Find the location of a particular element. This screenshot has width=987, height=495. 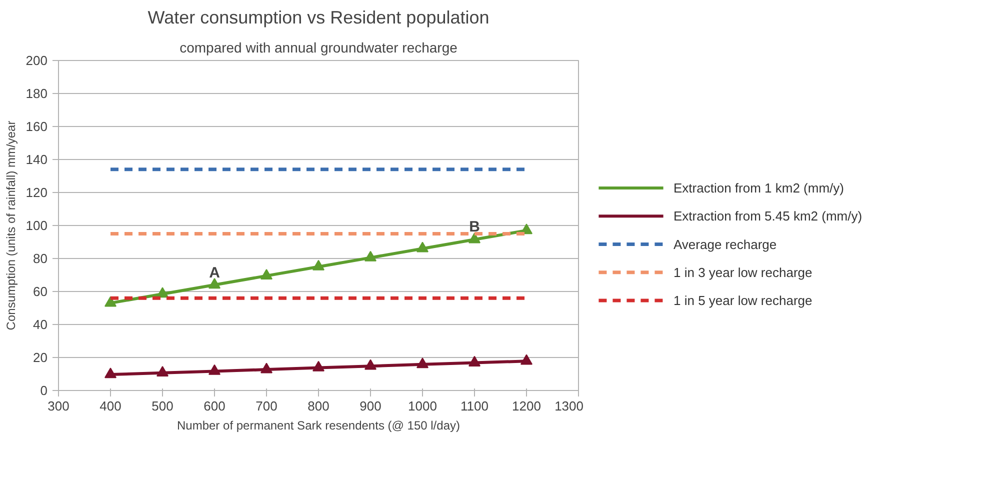

legend-label: Average recharge is located at coordinates (725, 244).